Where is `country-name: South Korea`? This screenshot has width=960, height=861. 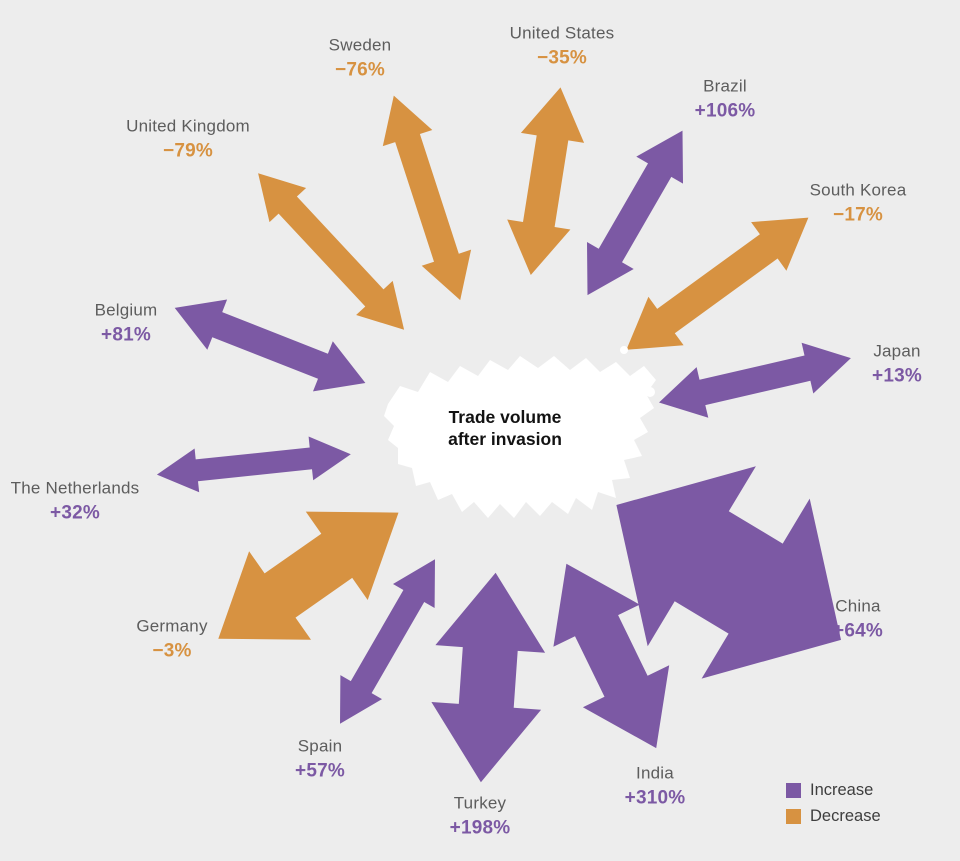
country-name: South Korea is located at coordinates (858, 190).